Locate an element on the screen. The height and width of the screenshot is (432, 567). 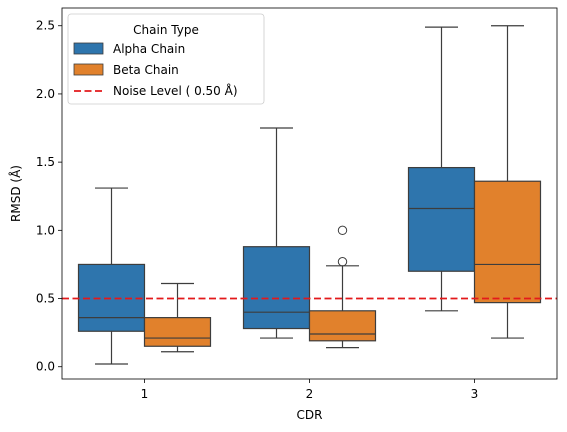
y-tick-label: 2.0 is located at coordinates (45, 94).